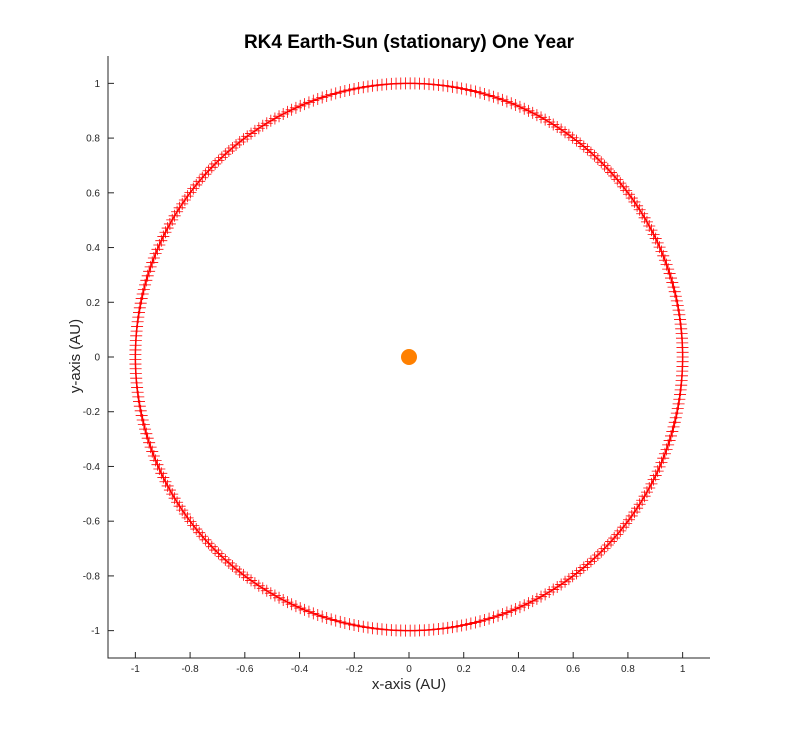 This screenshot has width=791, height=740. What do you see at coordinates (355, 669) in the screenshot?
I see `x-tick-label: -0.2` at bounding box center [355, 669].